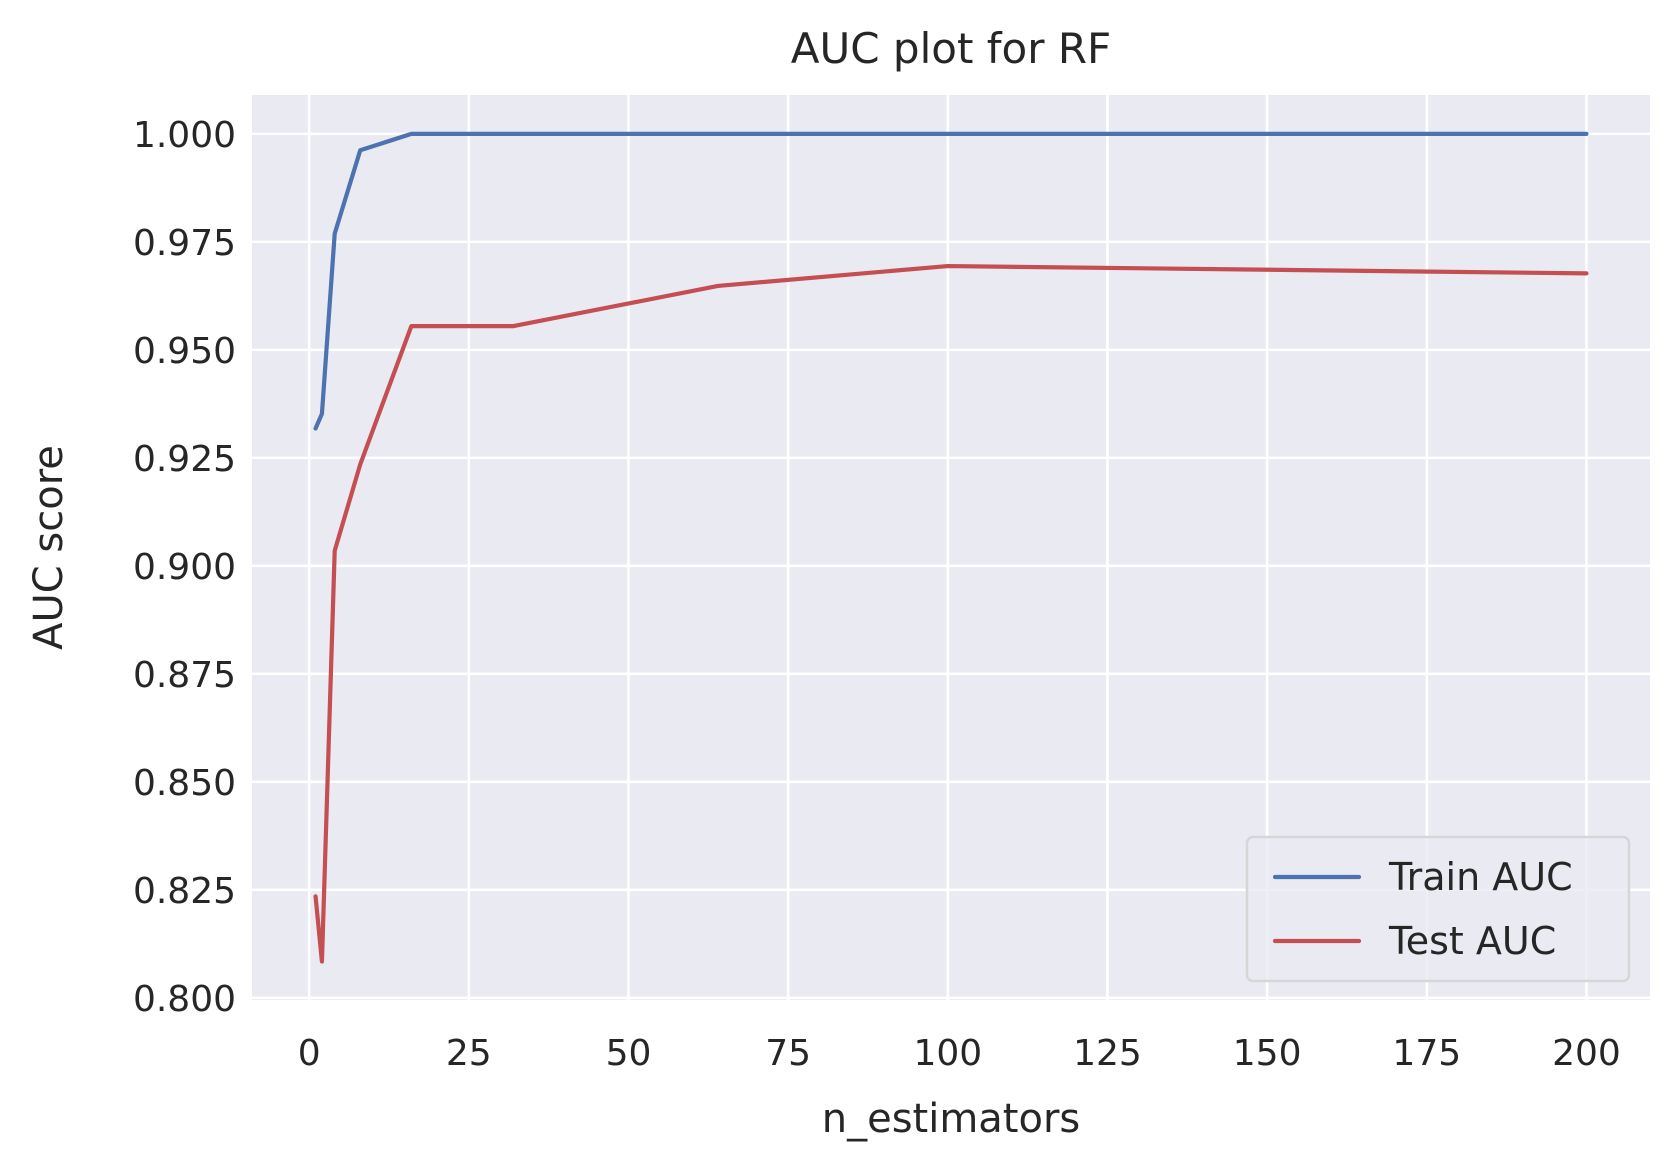 Image resolution: width=1677 pixels, height=1170 pixels. I want to click on chart-title: AUC plot for RF, so click(951, 48).